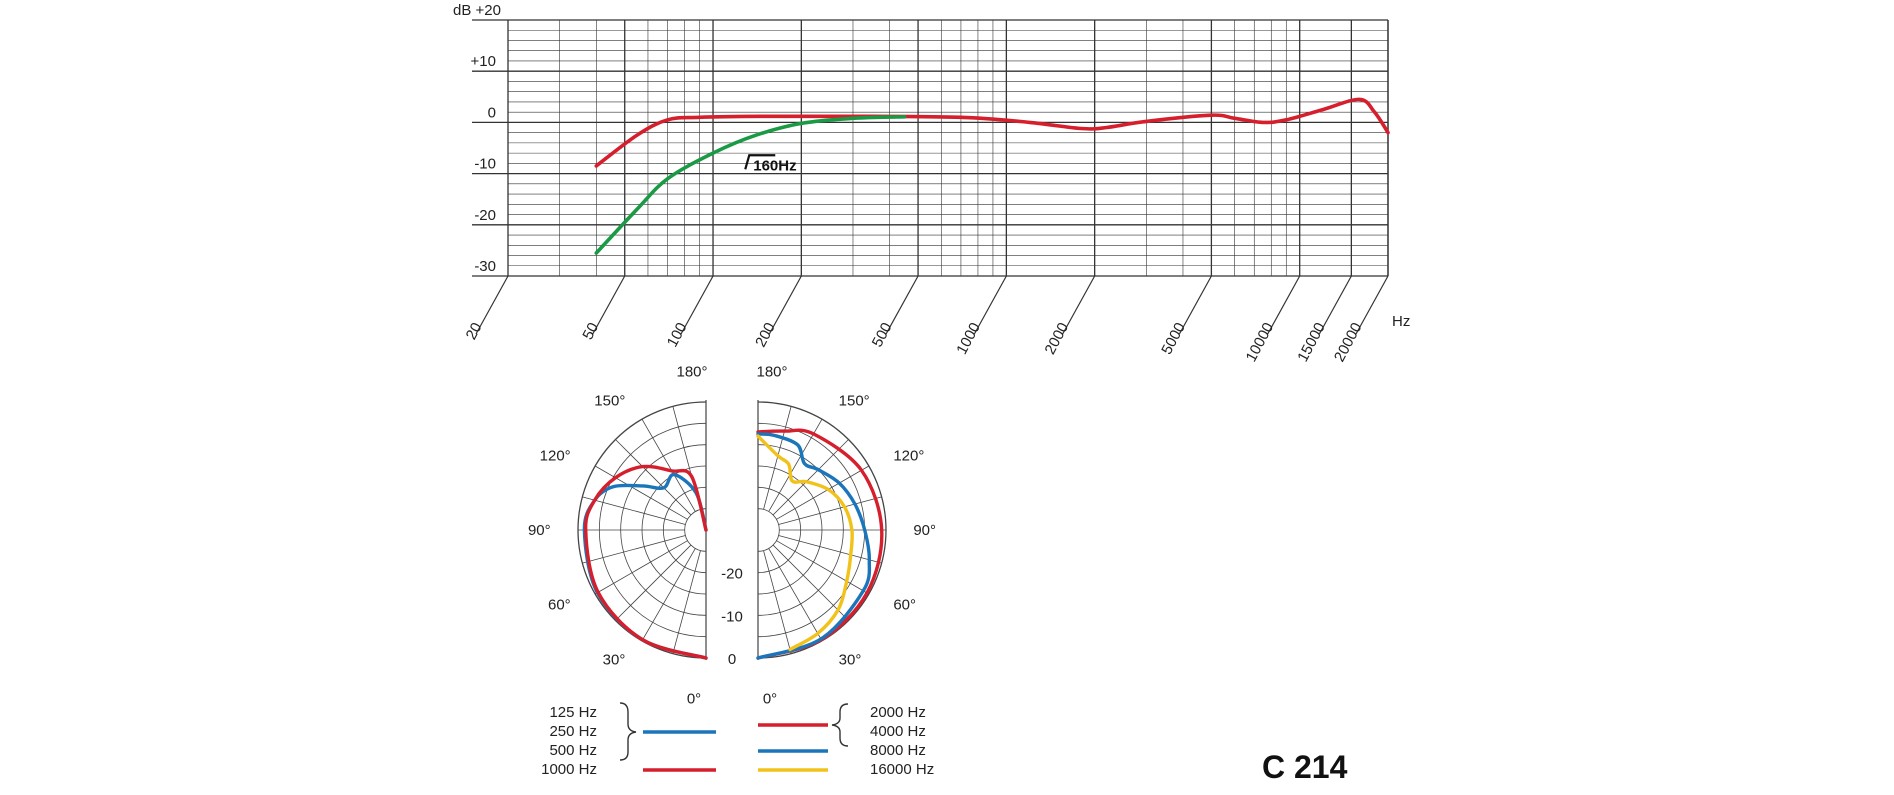 The image size is (1894, 795). I want to click on db-tick-label: -10, so click(485, 164).